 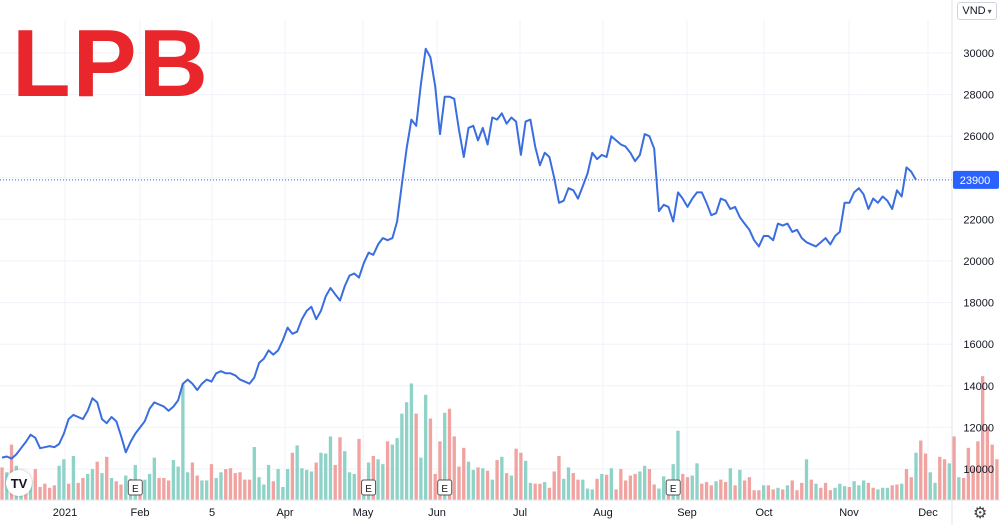 What do you see at coordinates (500, 509) in the screenshot?
I see `time-axis: 2021 Feb 5 Apr May Jun Jul Aug Sep Oct Nov Dec` at bounding box center [500, 509].